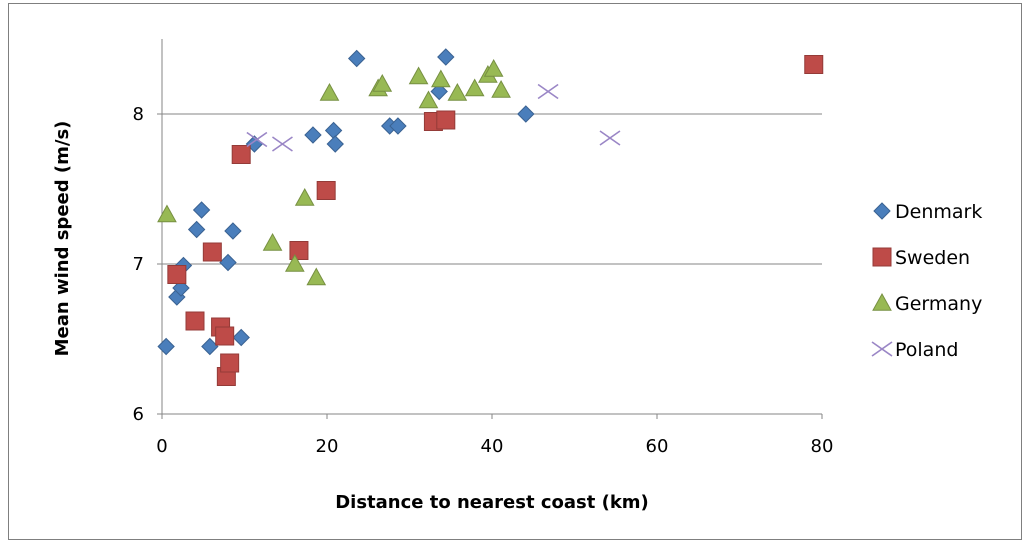  What do you see at coordinates (657, 446) in the screenshot?
I see `x-tick-label: 60` at bounding box center [657, 446].